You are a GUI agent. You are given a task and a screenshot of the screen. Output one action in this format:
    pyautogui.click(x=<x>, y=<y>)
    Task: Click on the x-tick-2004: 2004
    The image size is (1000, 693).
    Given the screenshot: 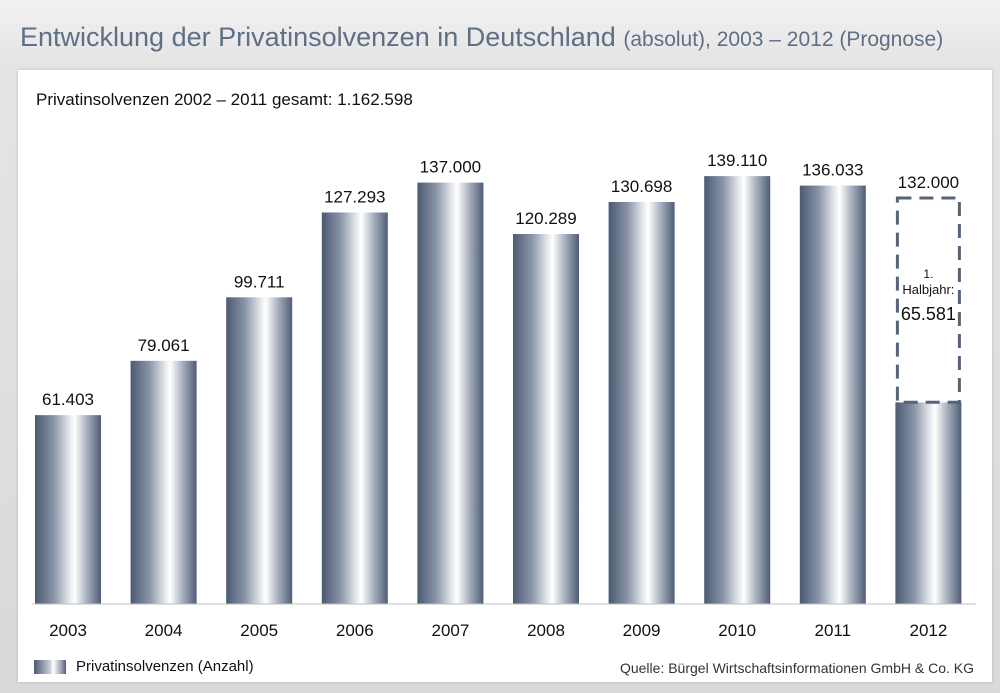 What is the action you would take?
    pyautogui.click(x=164, y=630)
    